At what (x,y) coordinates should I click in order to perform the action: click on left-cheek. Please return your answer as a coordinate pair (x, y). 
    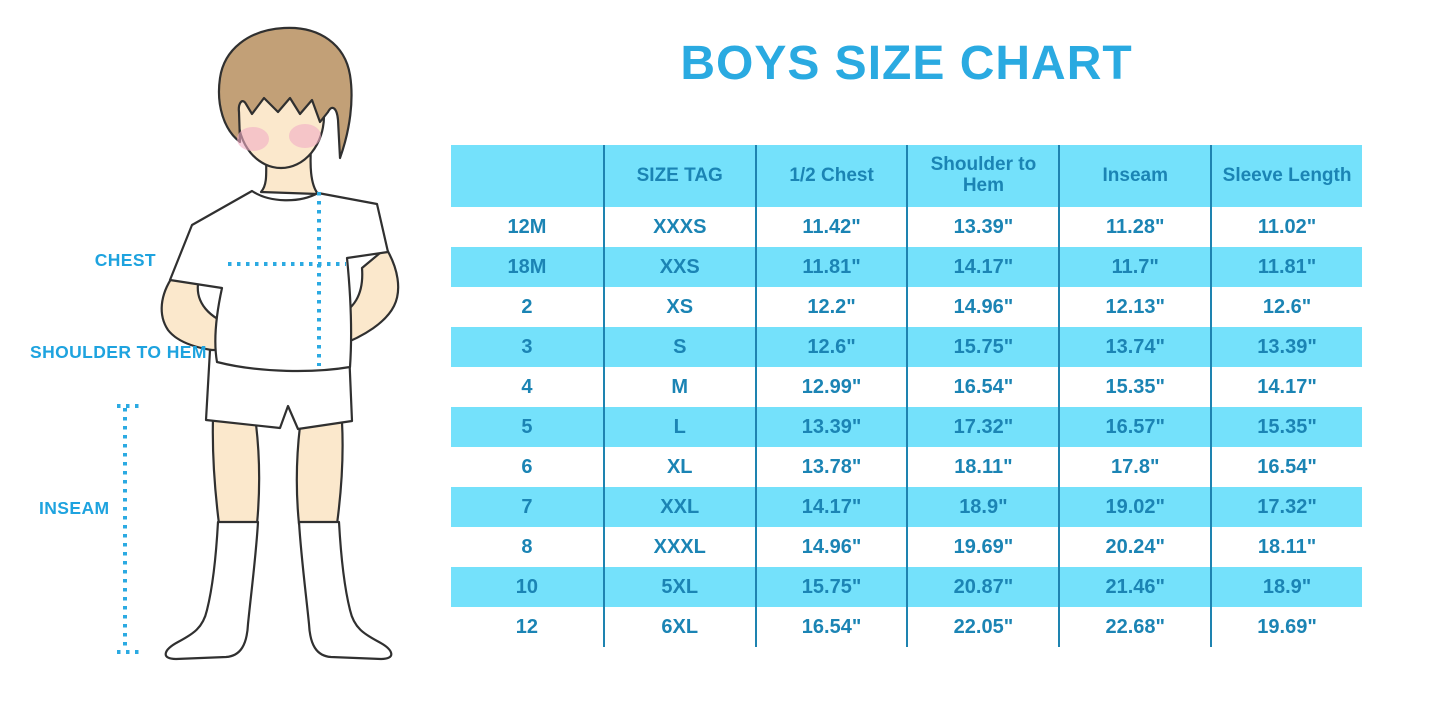
    Looking at the image, I should click on (253, 139).